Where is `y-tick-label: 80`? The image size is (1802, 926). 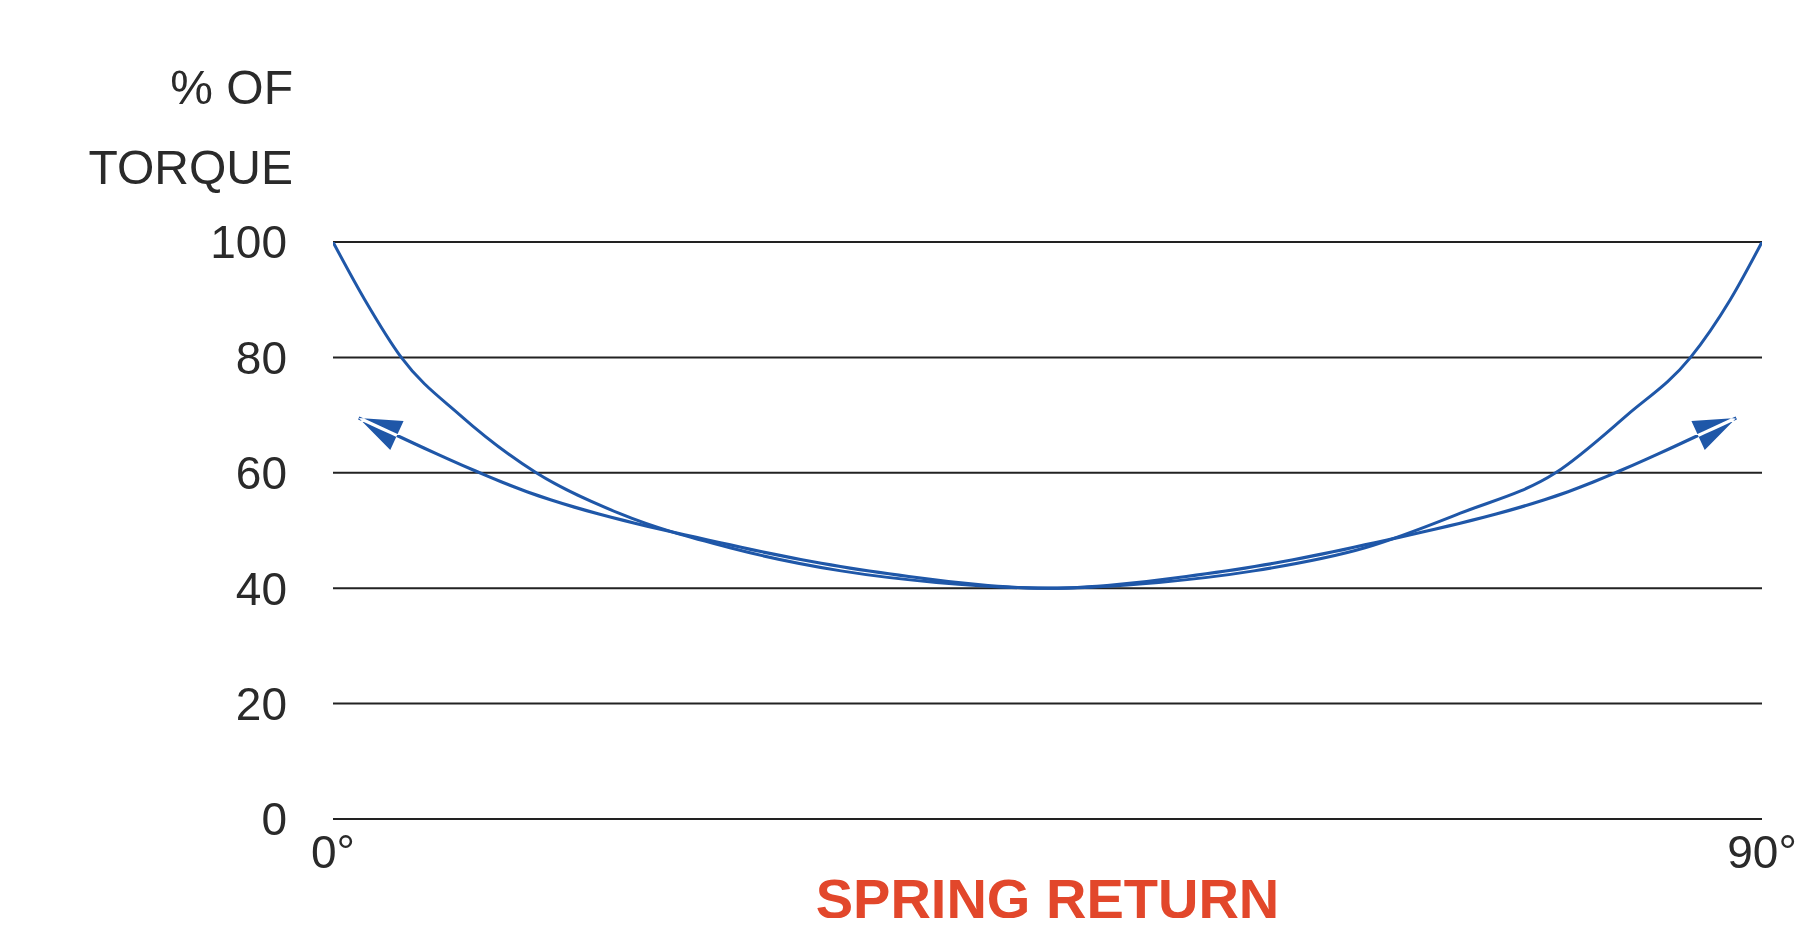
y-tick-label: 80 is located at coordinates (261, 357).